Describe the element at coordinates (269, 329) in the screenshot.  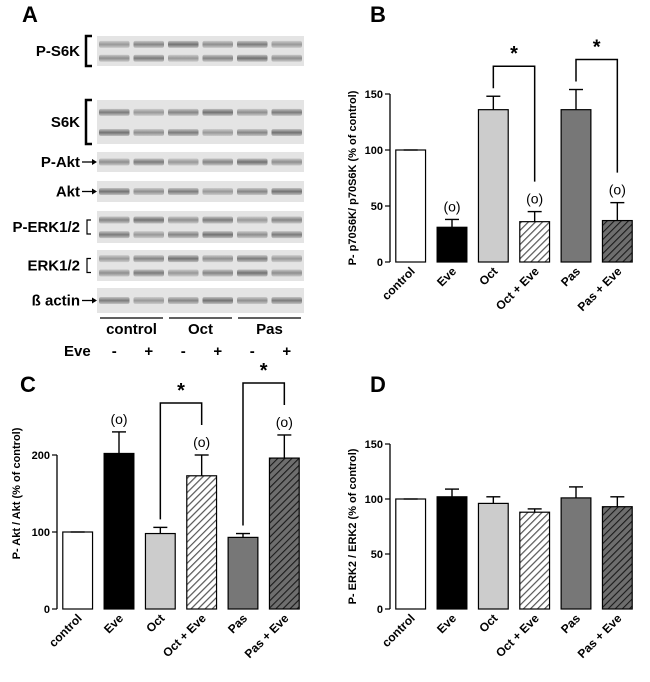
I see `group-label: Pas` at that location.